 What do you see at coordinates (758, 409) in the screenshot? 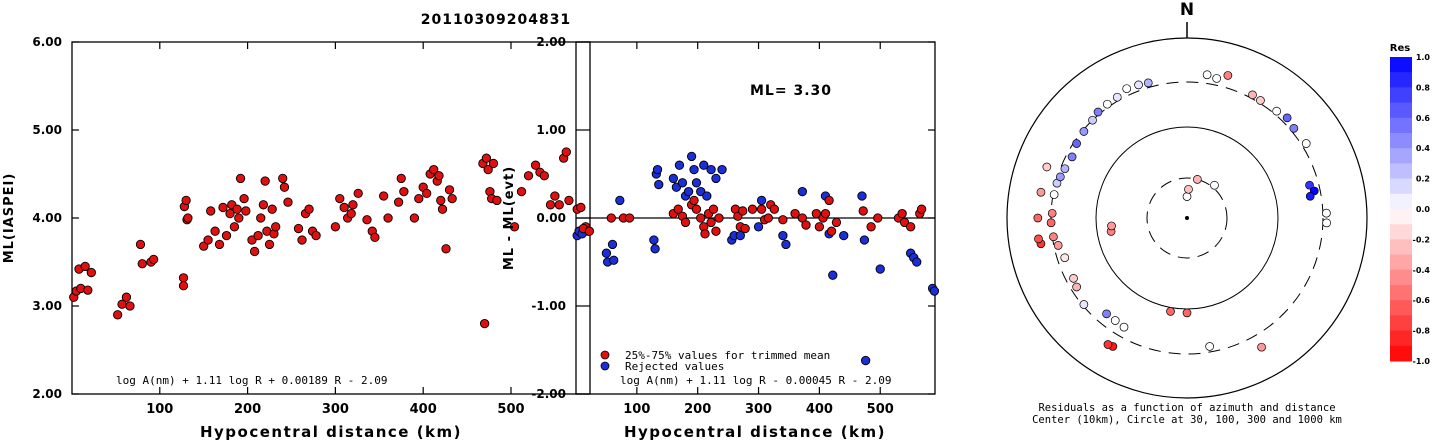
I see `x-tick-label: 300` at bounding box center [758, 409].